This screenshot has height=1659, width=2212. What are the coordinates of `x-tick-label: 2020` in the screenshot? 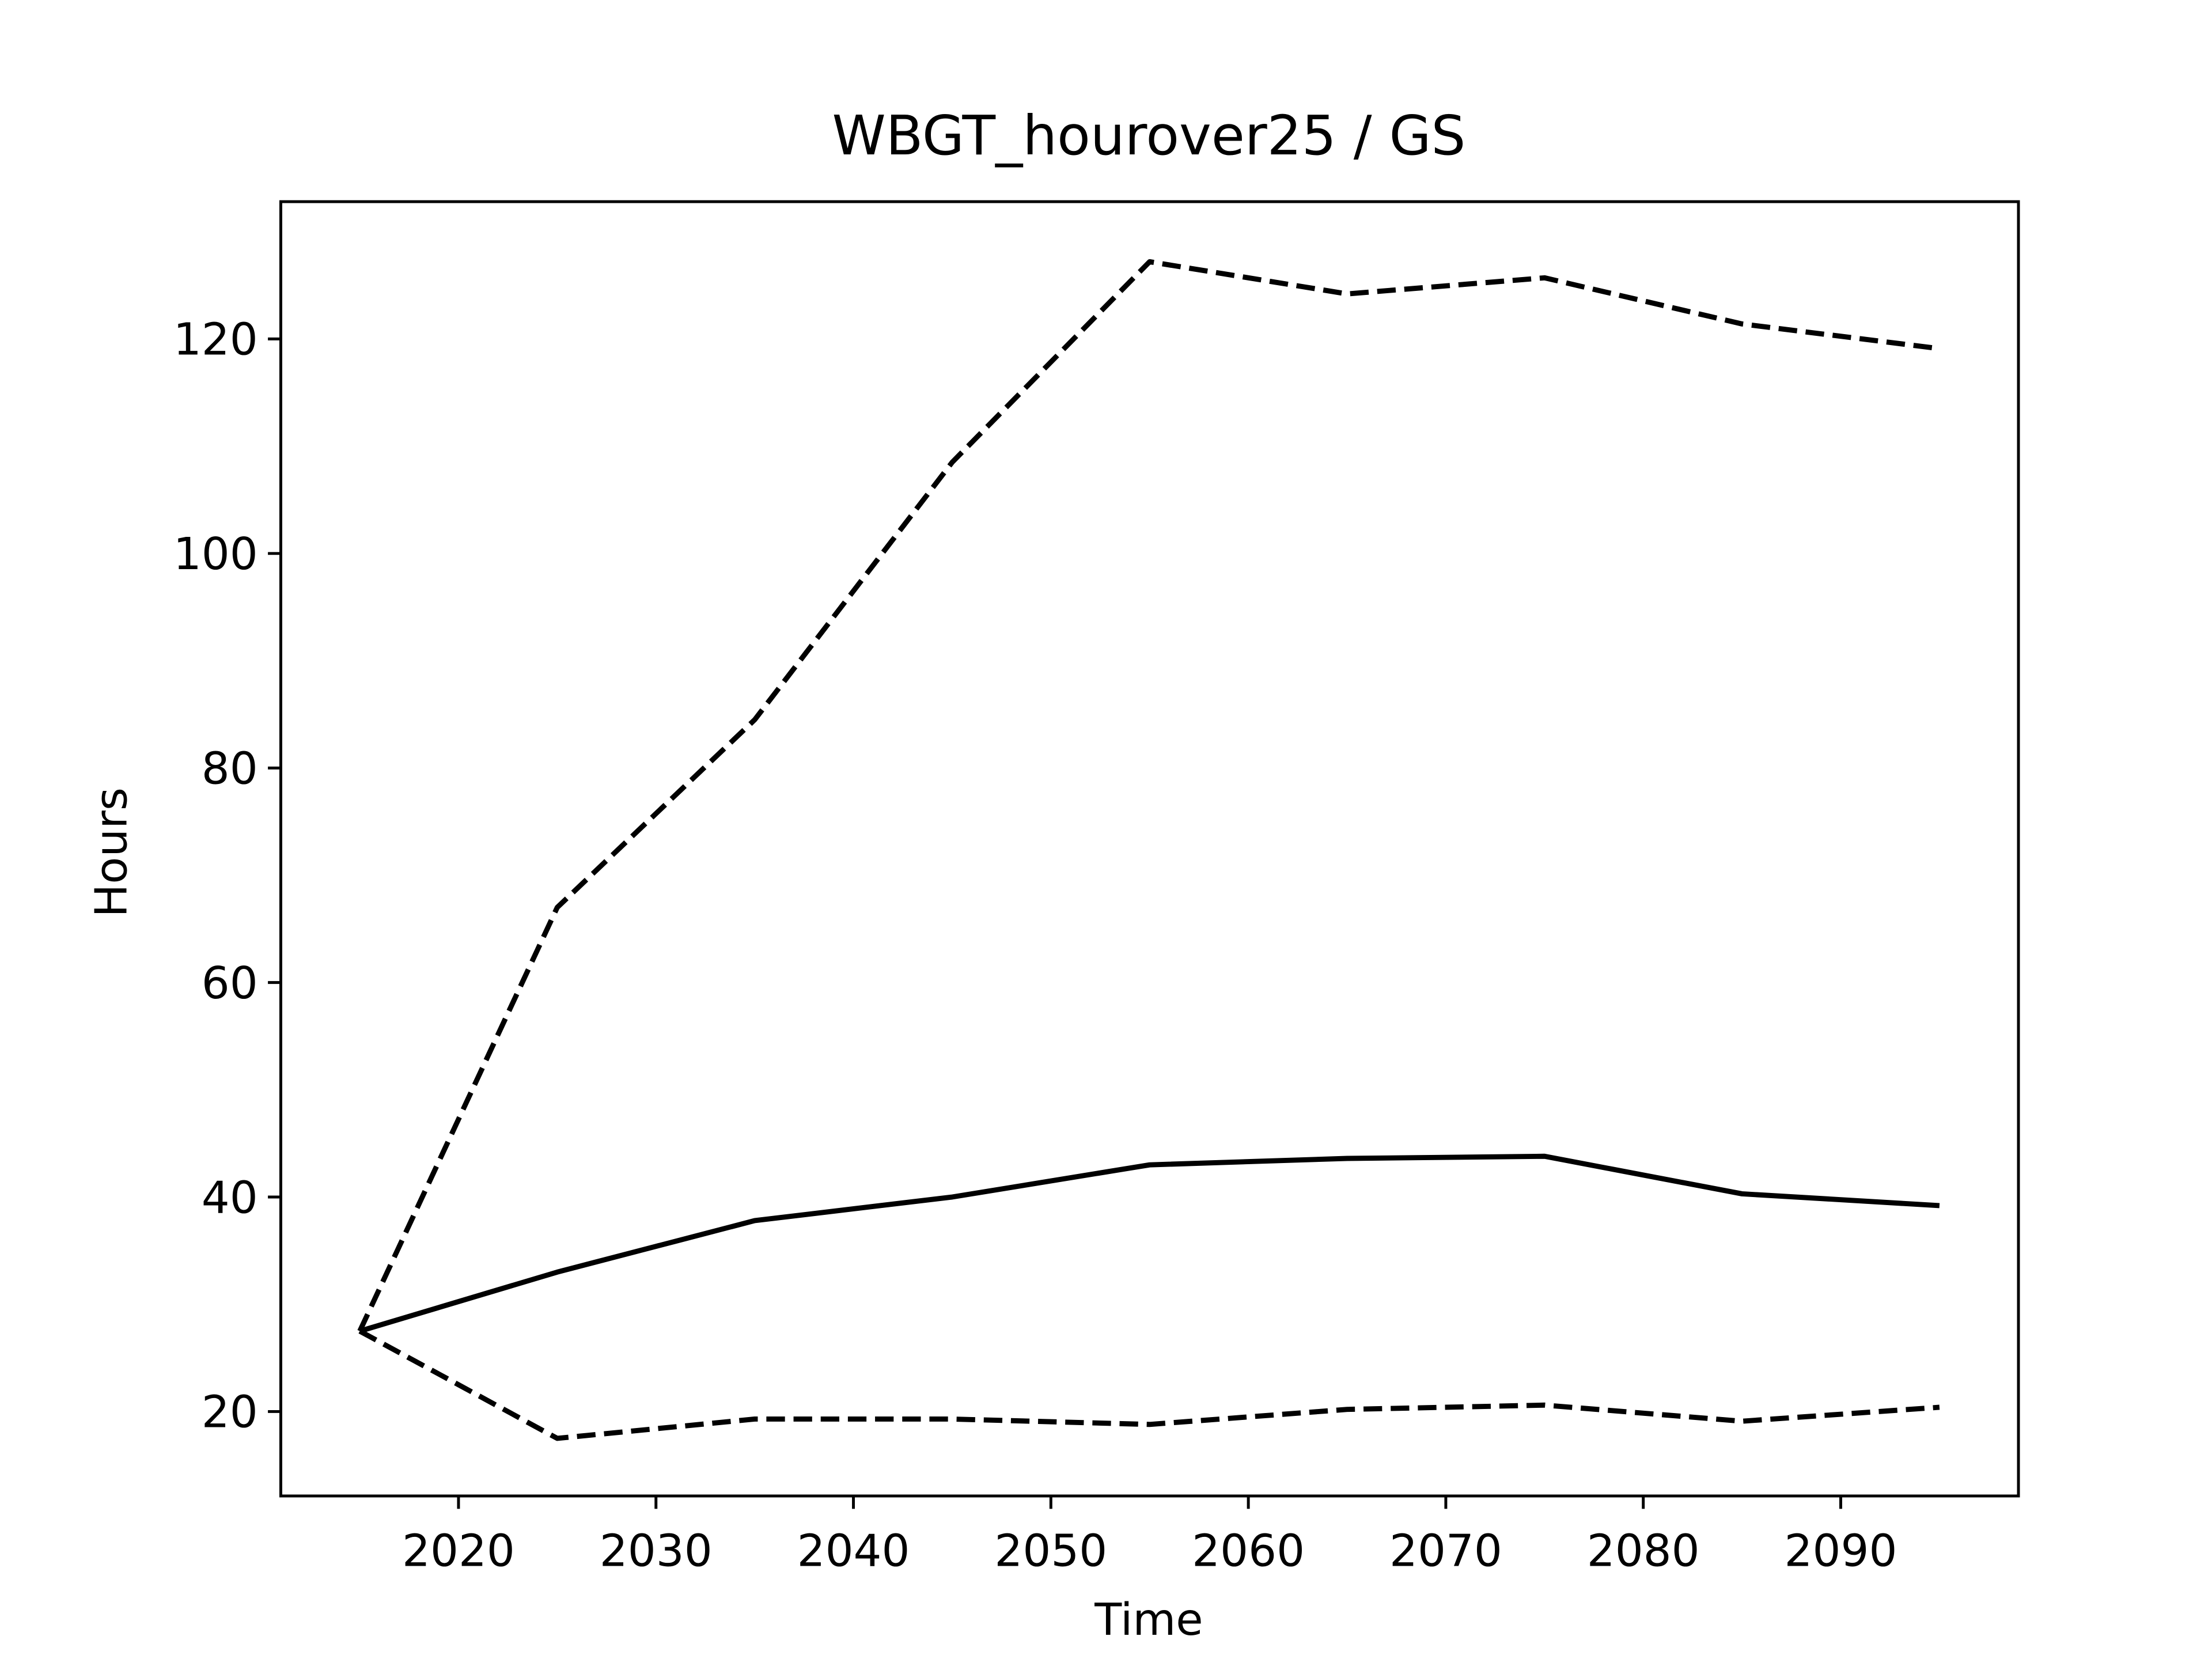 It's located at (458, 1551).